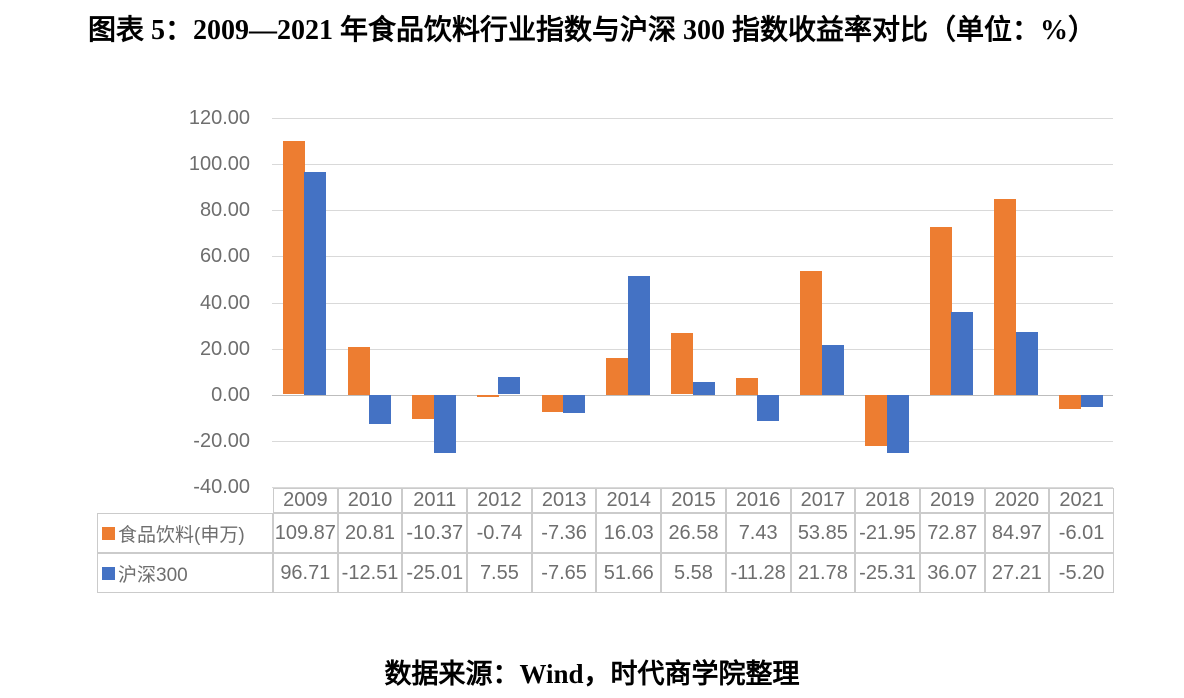 This screenshot has height=698, width=1184. Describe the element at coordinates (639, 335) in the screenshot. I see `bar-2014-series2` at that location.